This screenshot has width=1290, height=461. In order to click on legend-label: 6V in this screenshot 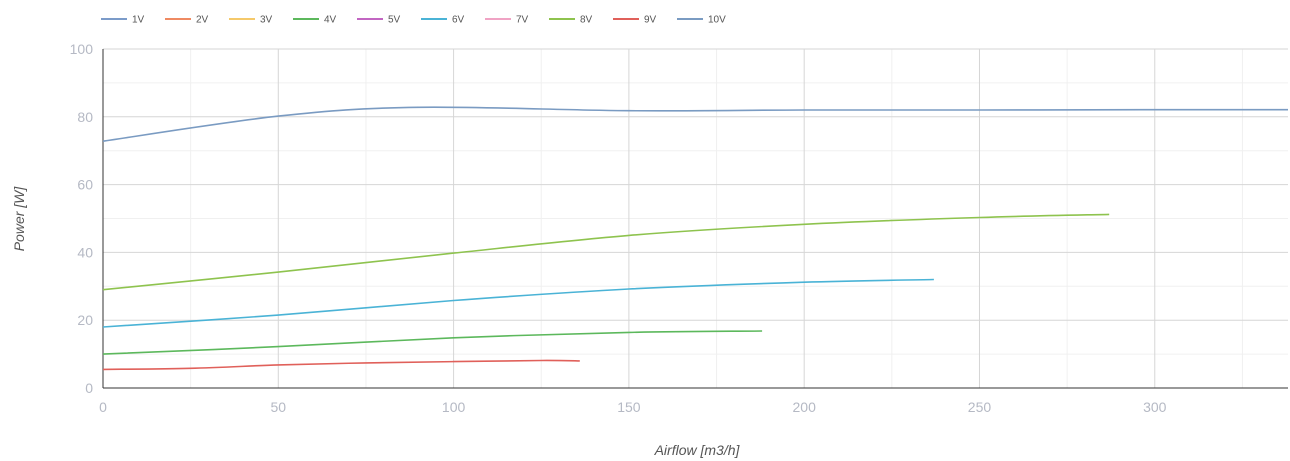, I will do `click(458, 20)`.